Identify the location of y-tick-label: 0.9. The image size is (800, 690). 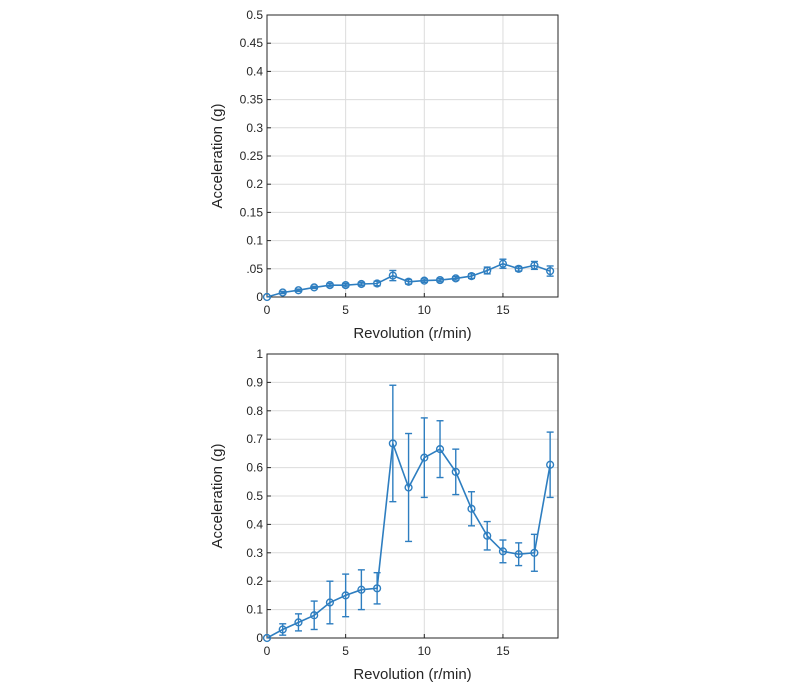
(254, 382).